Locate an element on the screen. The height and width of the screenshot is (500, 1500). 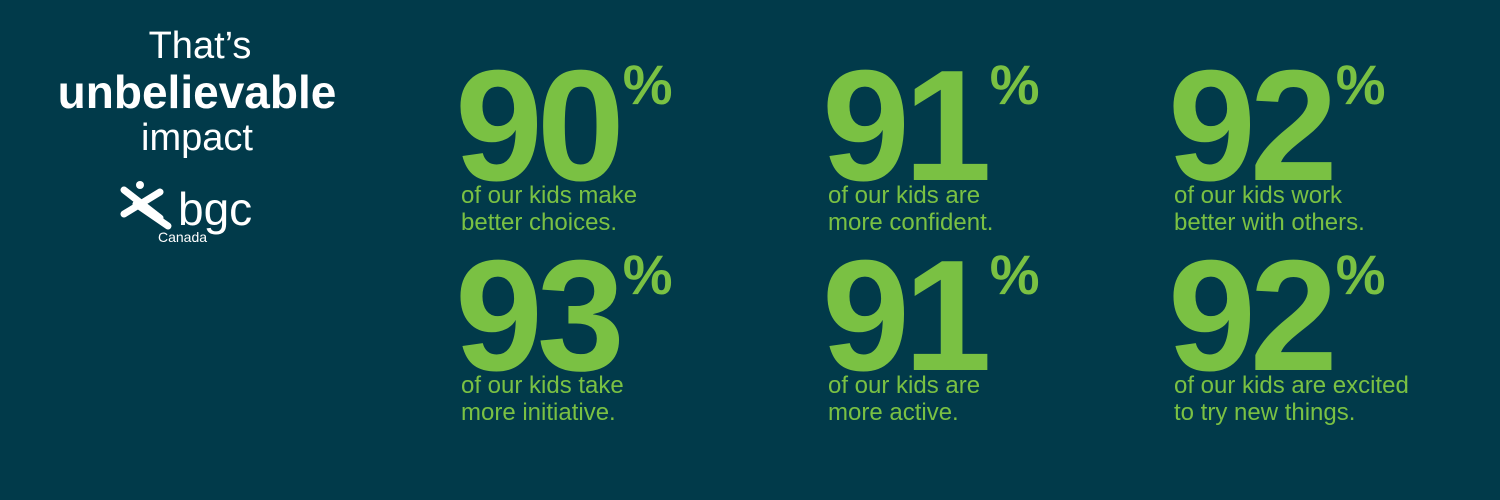
stat-description: to try new things. is located at coordinates (1264, 412).